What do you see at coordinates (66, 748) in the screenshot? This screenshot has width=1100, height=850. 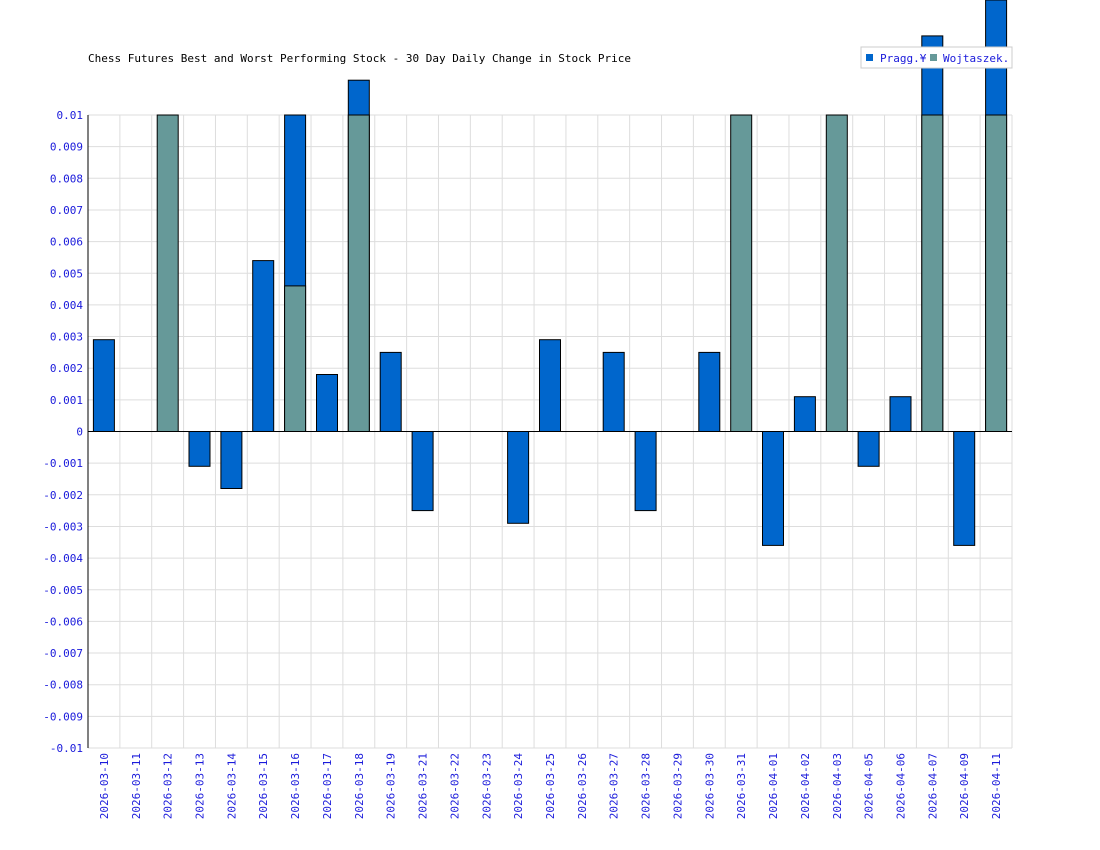 I see `y-tick-label: -0.01` at bounding box center [66, 748].